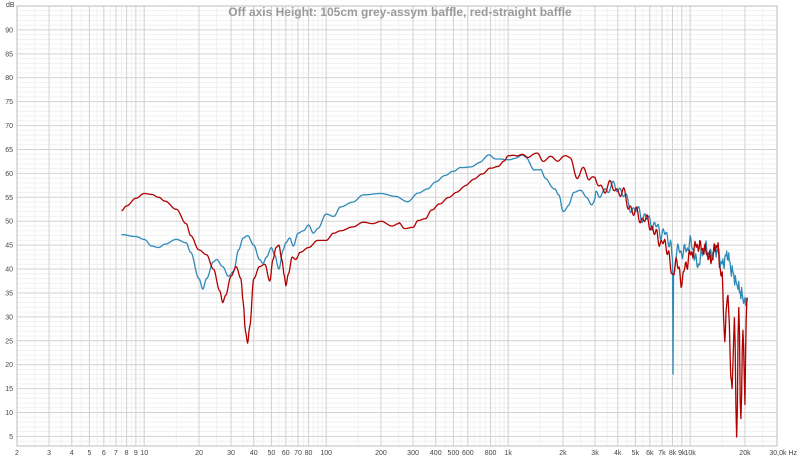 This screenshot has height=456, width=800. I want to click on x-tick-label: 4, so click(72, 453).